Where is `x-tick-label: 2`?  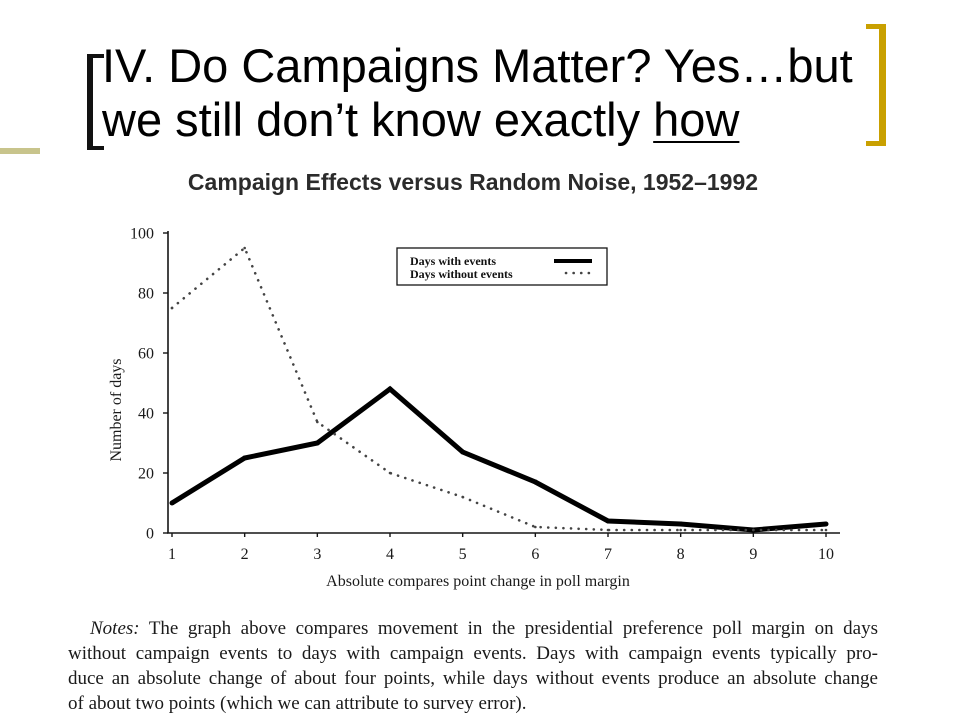
x-tick-label: 2 is located at coordinates (245, 554).